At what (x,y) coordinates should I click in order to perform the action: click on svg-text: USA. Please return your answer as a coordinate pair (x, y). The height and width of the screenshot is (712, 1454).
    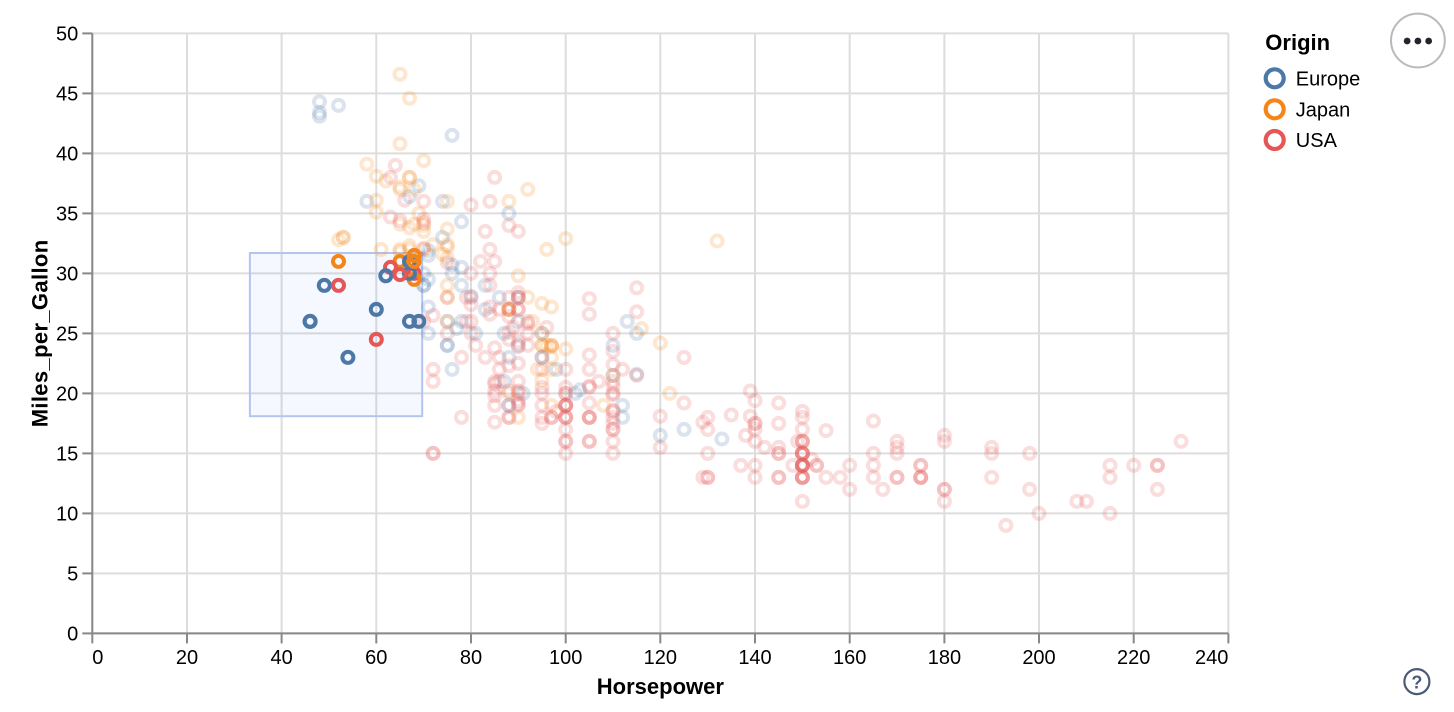
    Looking at the image, I should click on (1317, 141).